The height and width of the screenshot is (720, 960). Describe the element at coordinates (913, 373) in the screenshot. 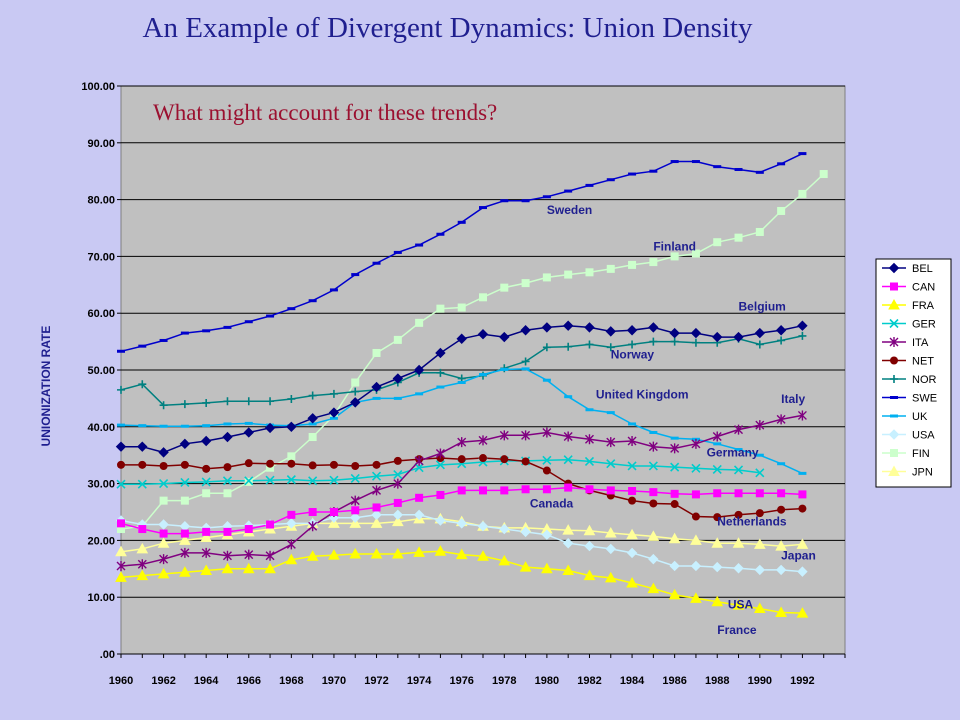

I see `legend-box` at that location.